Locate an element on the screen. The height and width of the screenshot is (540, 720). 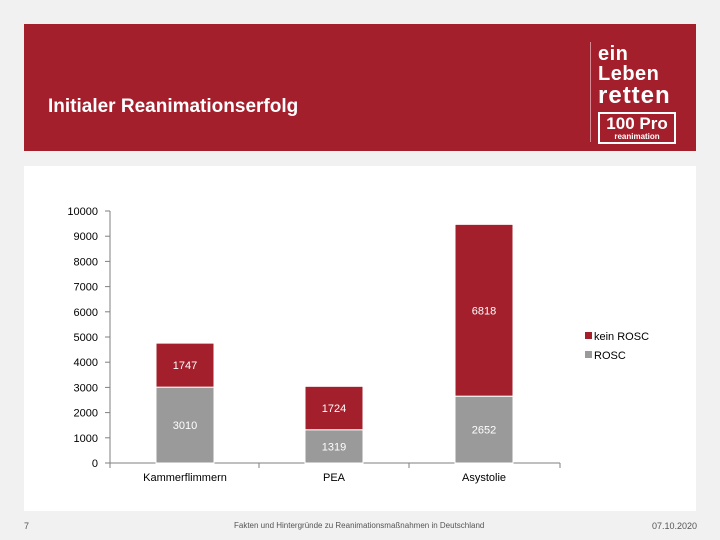
x-tick-label: PEA is located at coordinates (334, 478).